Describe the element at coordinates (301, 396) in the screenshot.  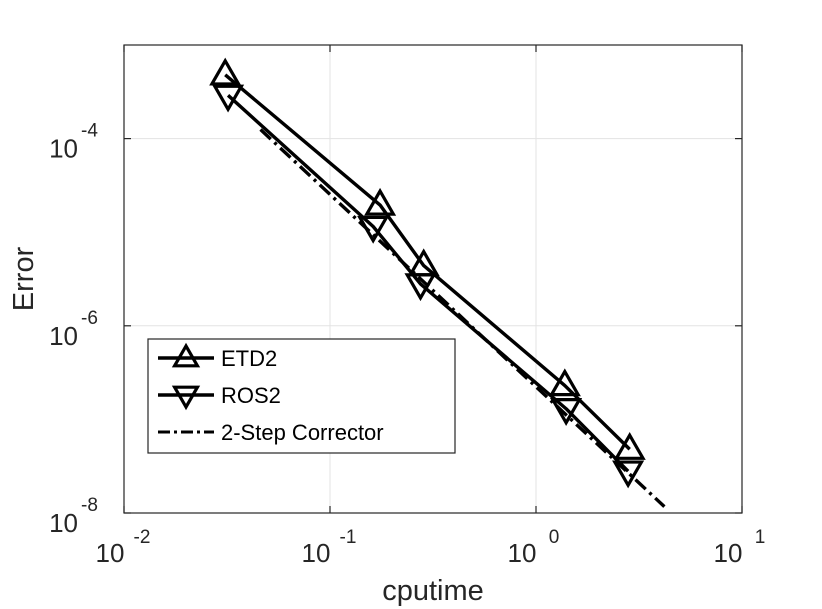
I see `legend: ETD2 ROS2 2-Step Corrector` at that location.